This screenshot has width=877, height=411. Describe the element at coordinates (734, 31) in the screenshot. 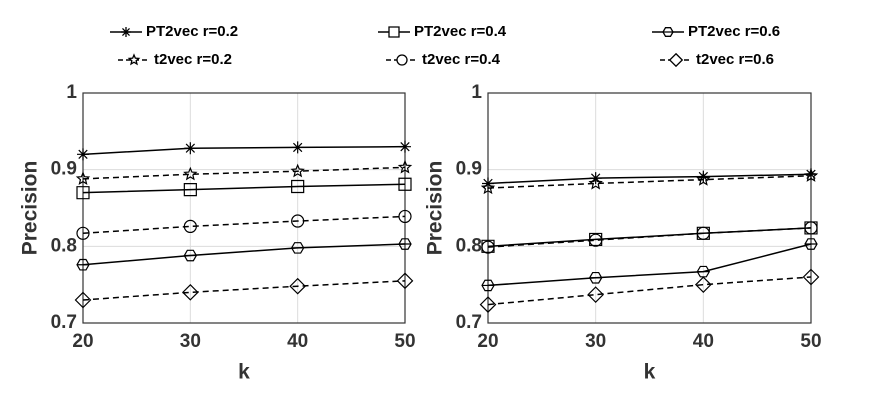

I see `legend-label: PT2vec r=0.6` at that location.